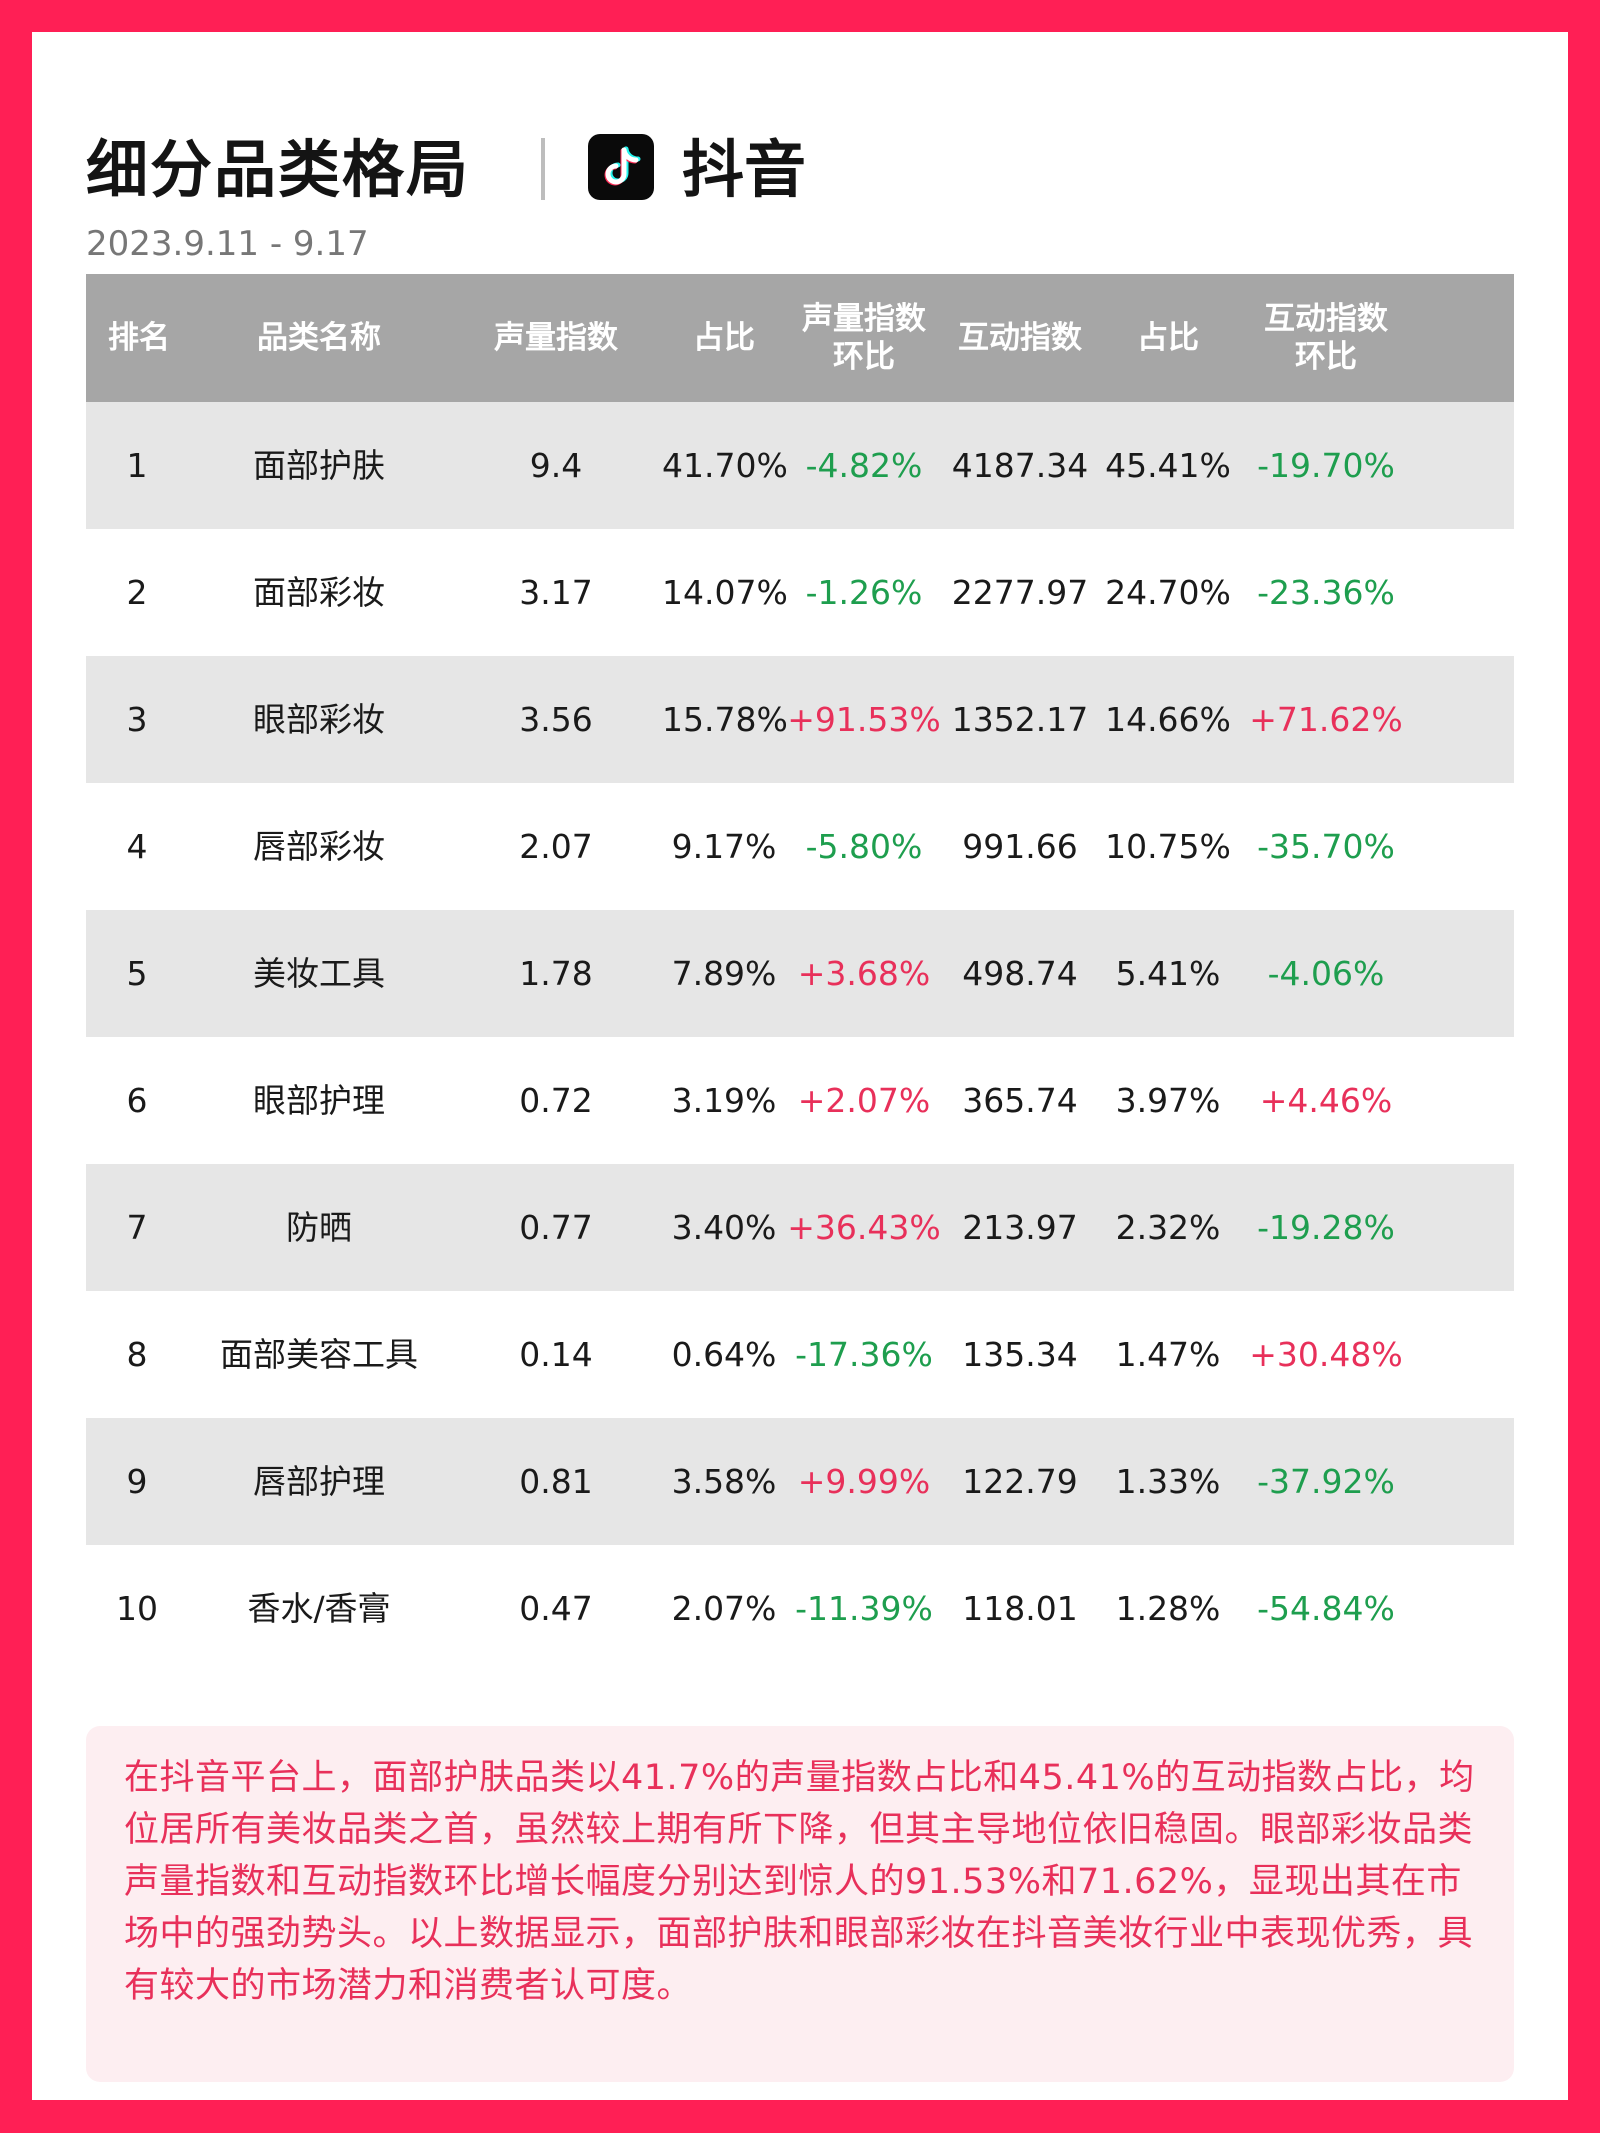 This screenshot has height=2133, width=1600. What do you see at coordinates (724, 338) in the screenshot?
I see `col-volume-share: 占比` at bounding box center [724, 338].